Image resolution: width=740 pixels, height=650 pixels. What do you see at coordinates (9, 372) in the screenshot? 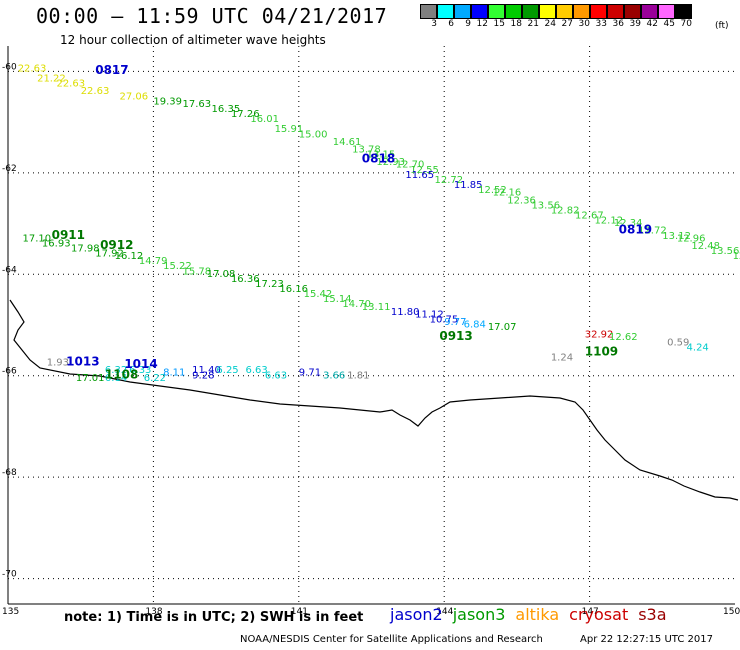
I see `lat-tick-label: -66` at bounding box center [9, 372].